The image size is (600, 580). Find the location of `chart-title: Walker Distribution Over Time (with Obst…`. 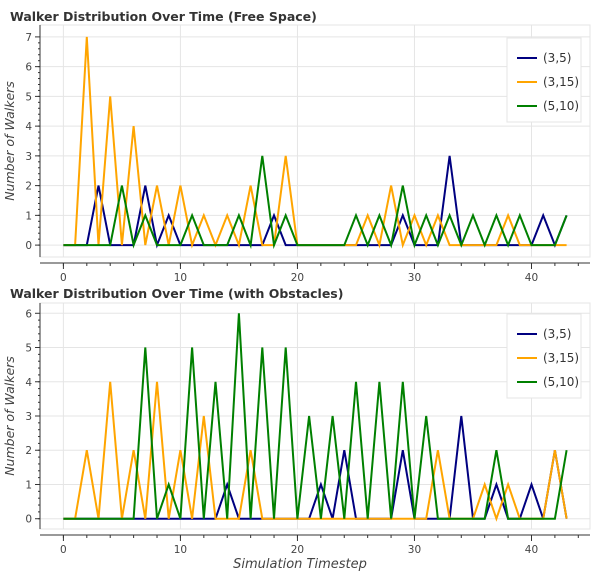

chart-title: Walker Distribution Over Time (with Obst… is located at coordinates (177, 293).